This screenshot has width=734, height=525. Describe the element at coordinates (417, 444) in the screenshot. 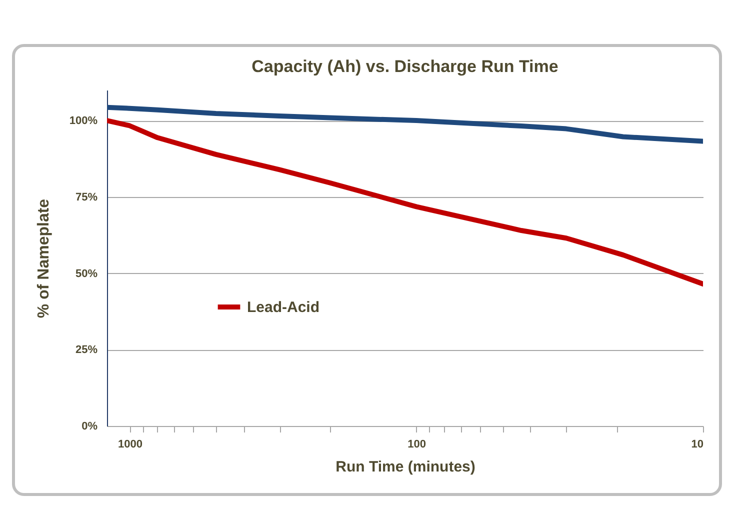

I see `x-tick-label: 100` at that location.